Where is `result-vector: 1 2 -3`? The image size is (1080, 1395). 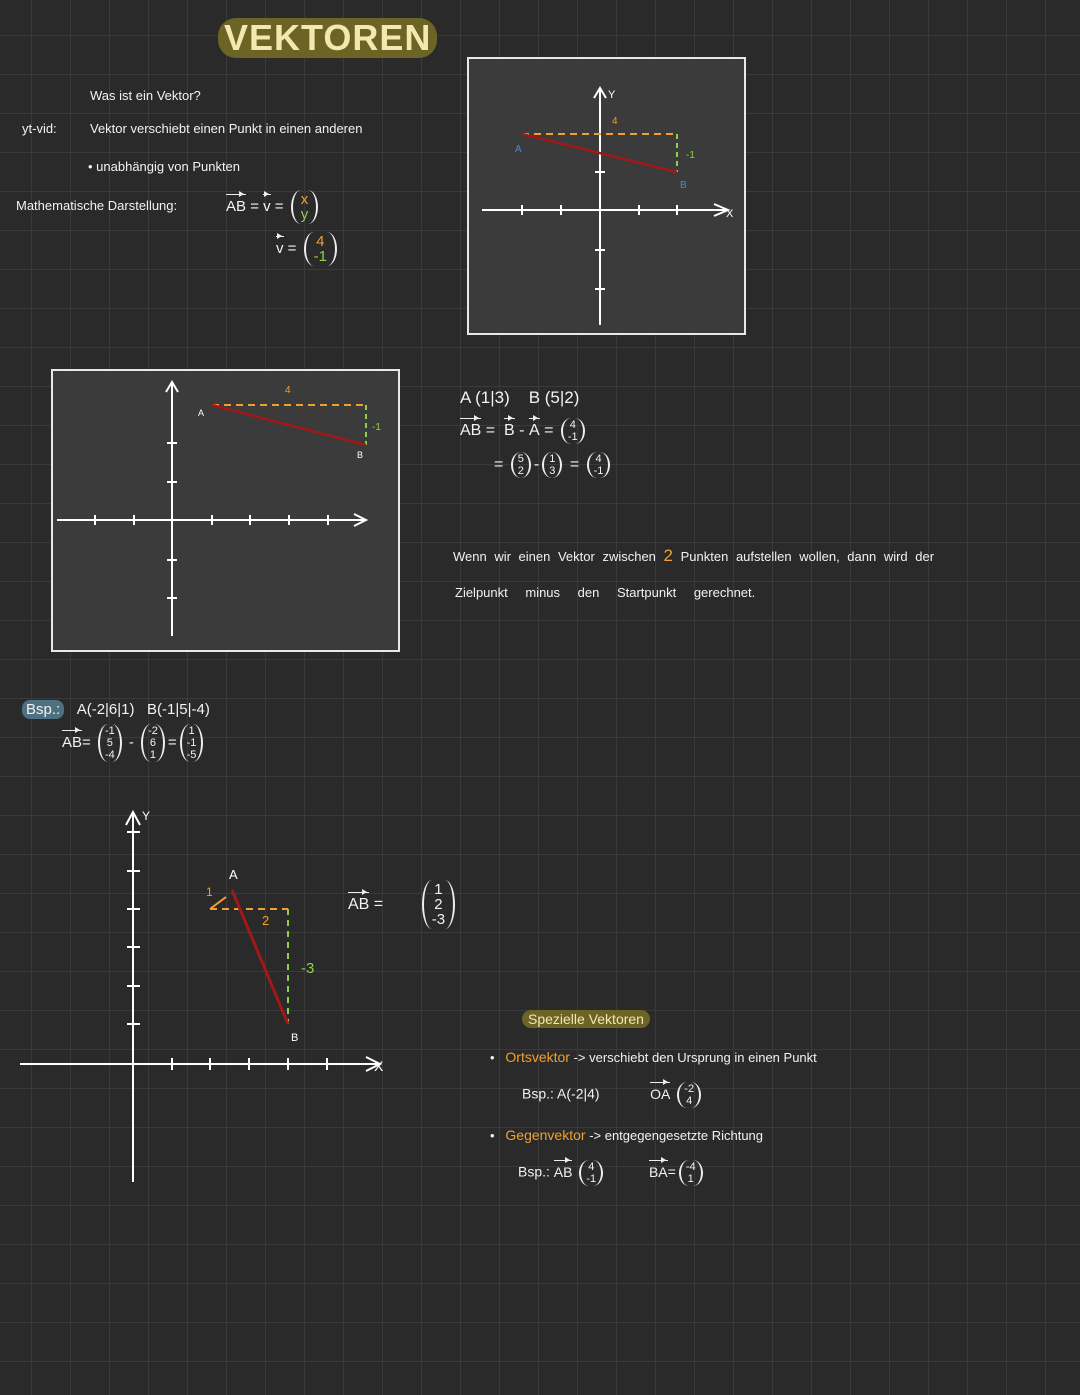
result-vector: 1 2 -3 is located at coordinates (438, 904).